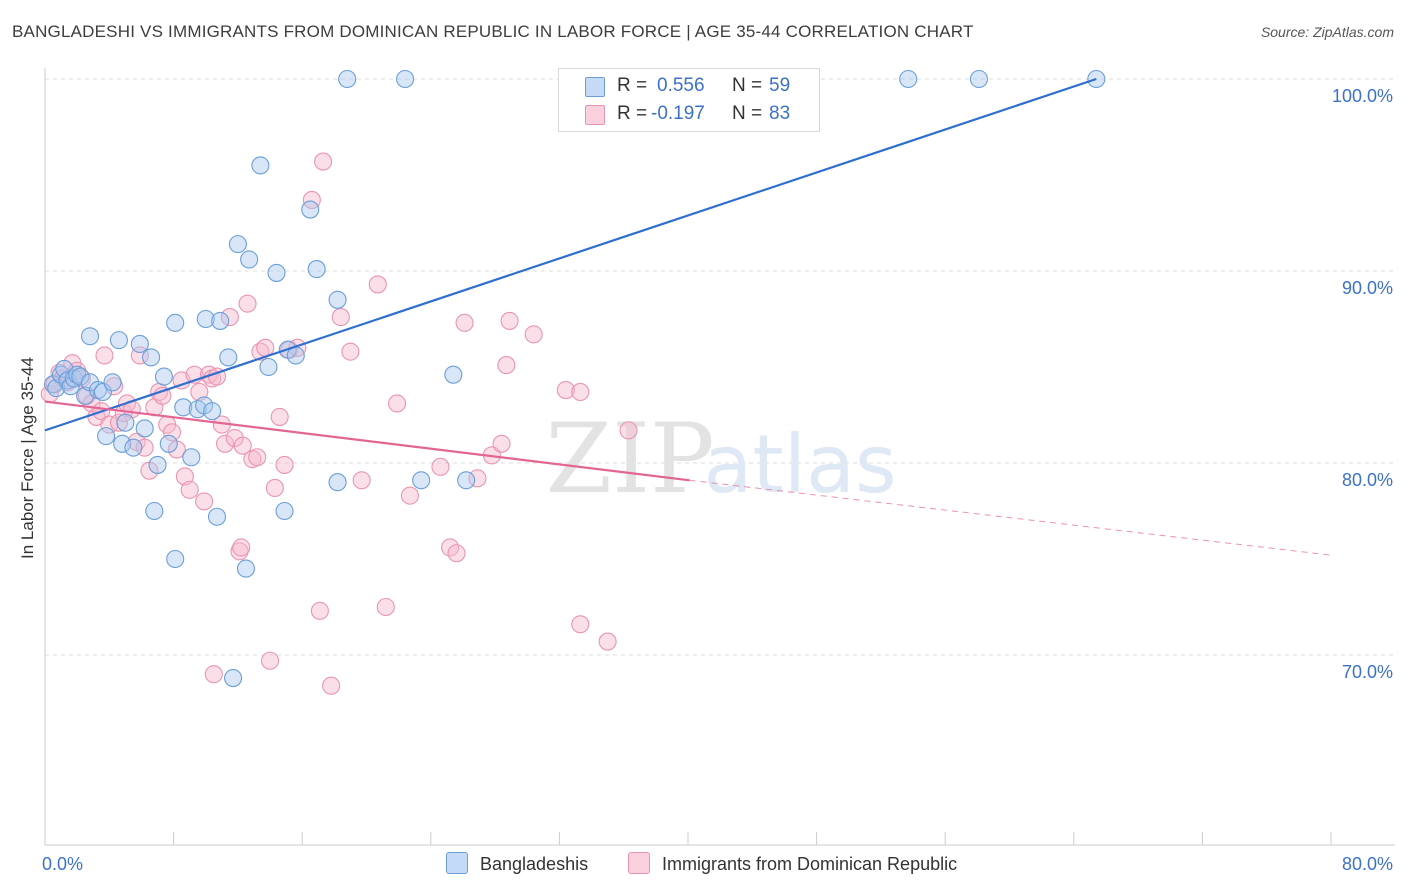 This screenshot has width=1406, height=892. What do you see at coordinates (678, 113) in the screenshot?
I see `legend-r-value: -0.197` at bounding box center [678, 113].